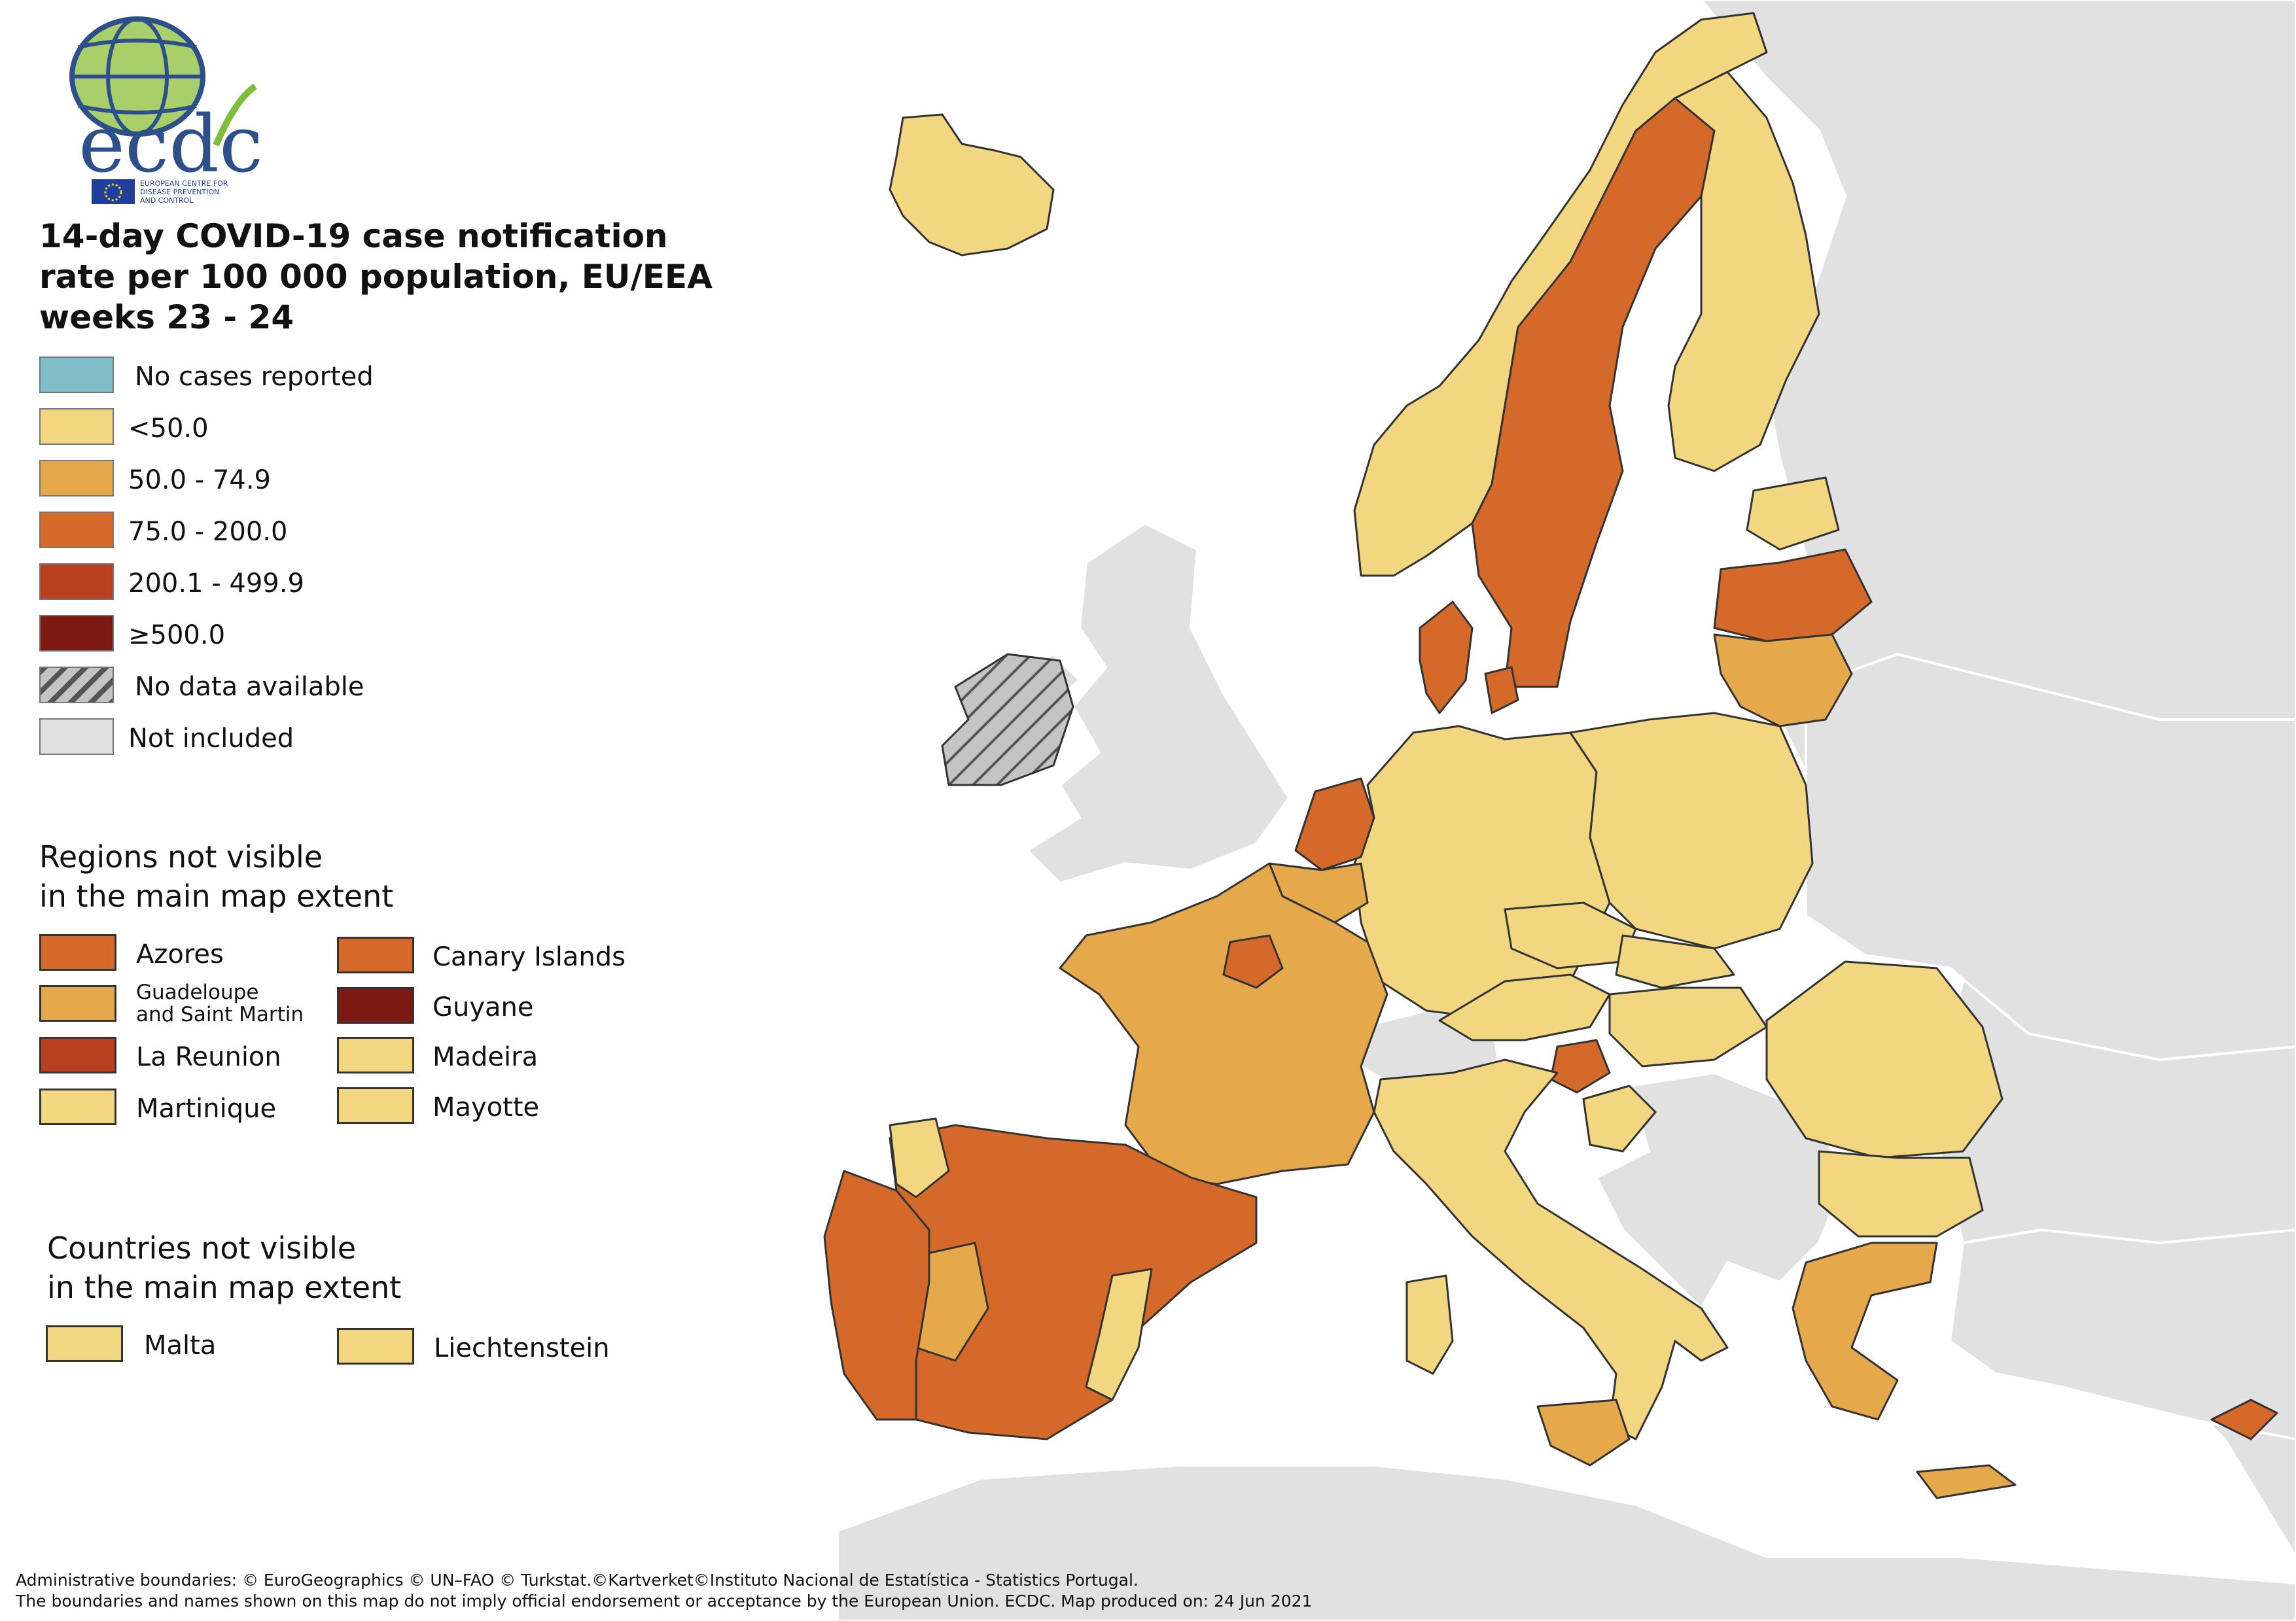  I want to click on valencia-region, so click(1119, 1334).